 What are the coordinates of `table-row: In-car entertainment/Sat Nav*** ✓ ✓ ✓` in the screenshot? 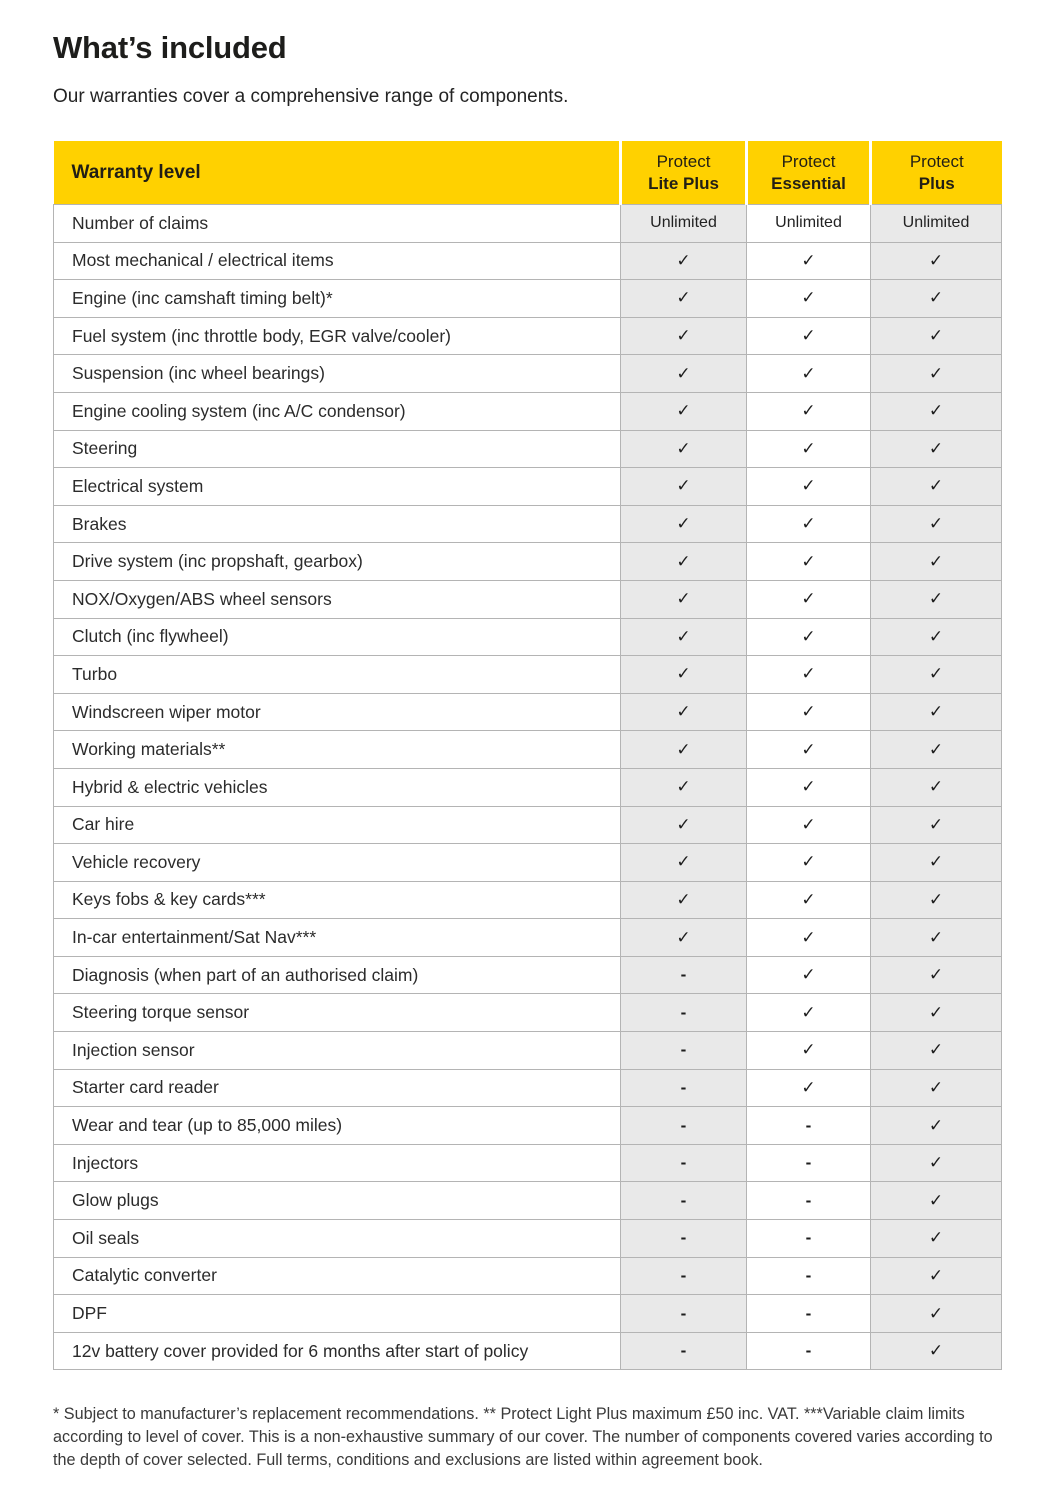 It's located at (527, 937).